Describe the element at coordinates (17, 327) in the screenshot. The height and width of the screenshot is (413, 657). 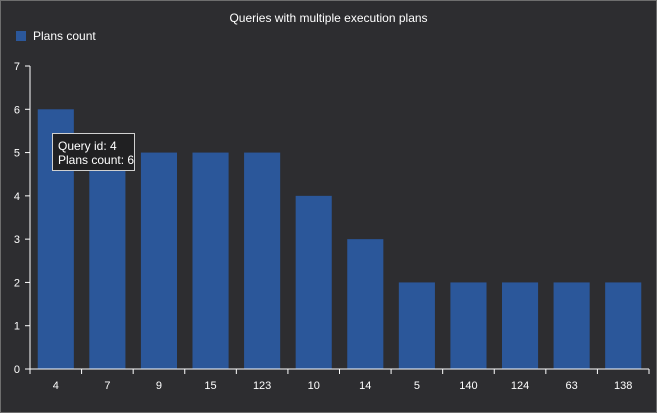
I see `y-tick-label: 1` at that location.